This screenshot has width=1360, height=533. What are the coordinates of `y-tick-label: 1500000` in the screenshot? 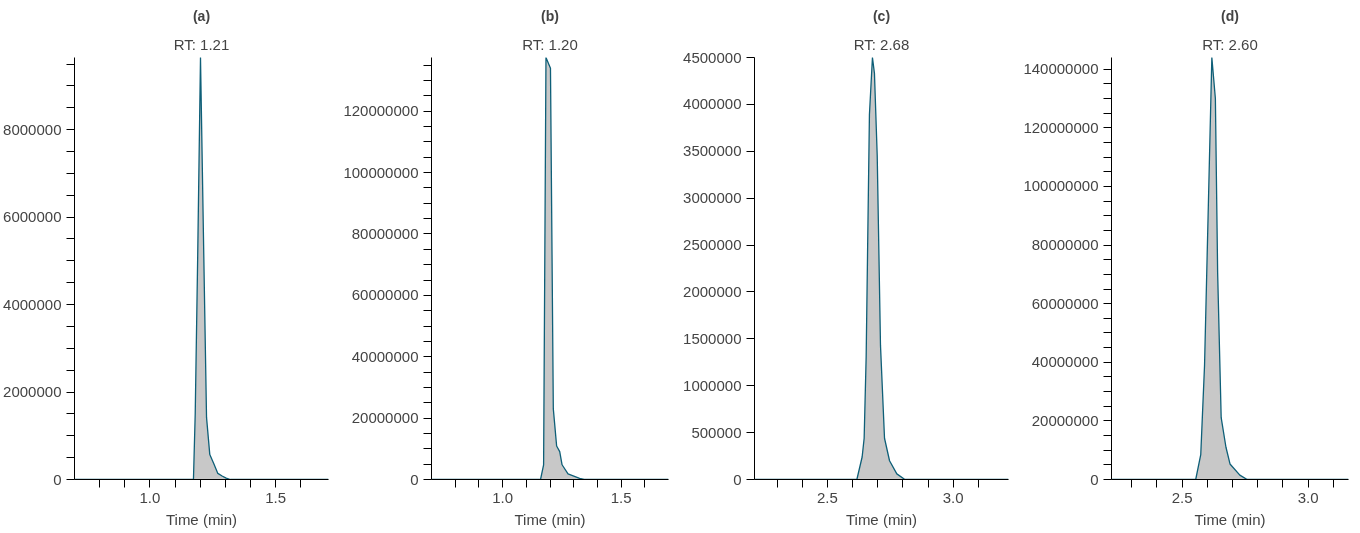 It's located at (712, 338).